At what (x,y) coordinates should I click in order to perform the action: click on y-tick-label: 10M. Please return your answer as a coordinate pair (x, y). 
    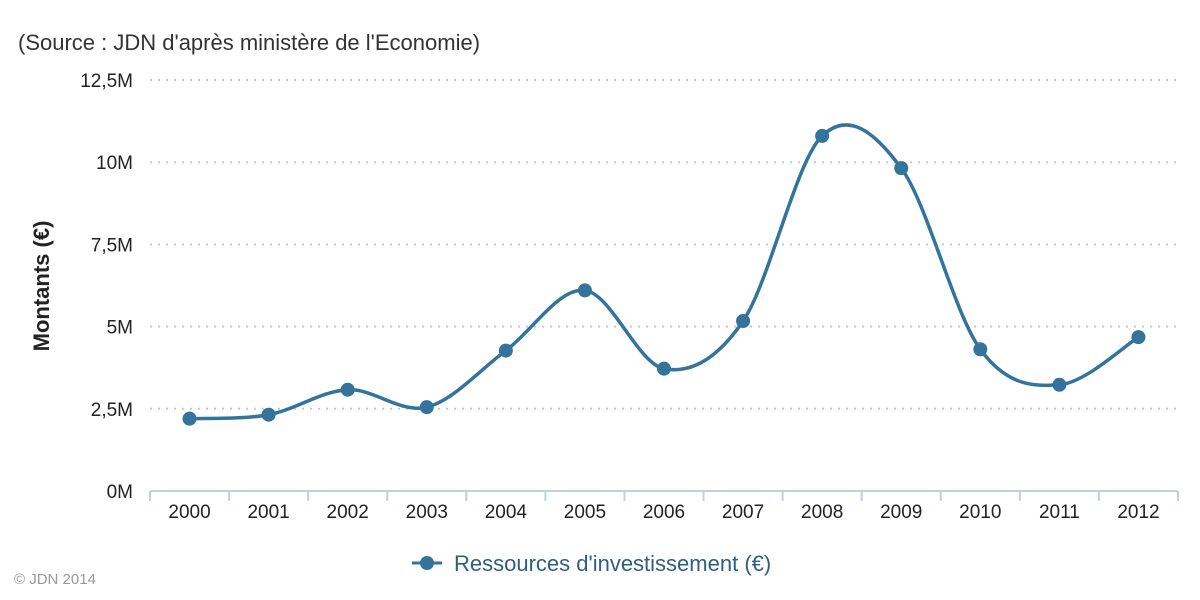
    Looking at the image, I should click on (114, 163).